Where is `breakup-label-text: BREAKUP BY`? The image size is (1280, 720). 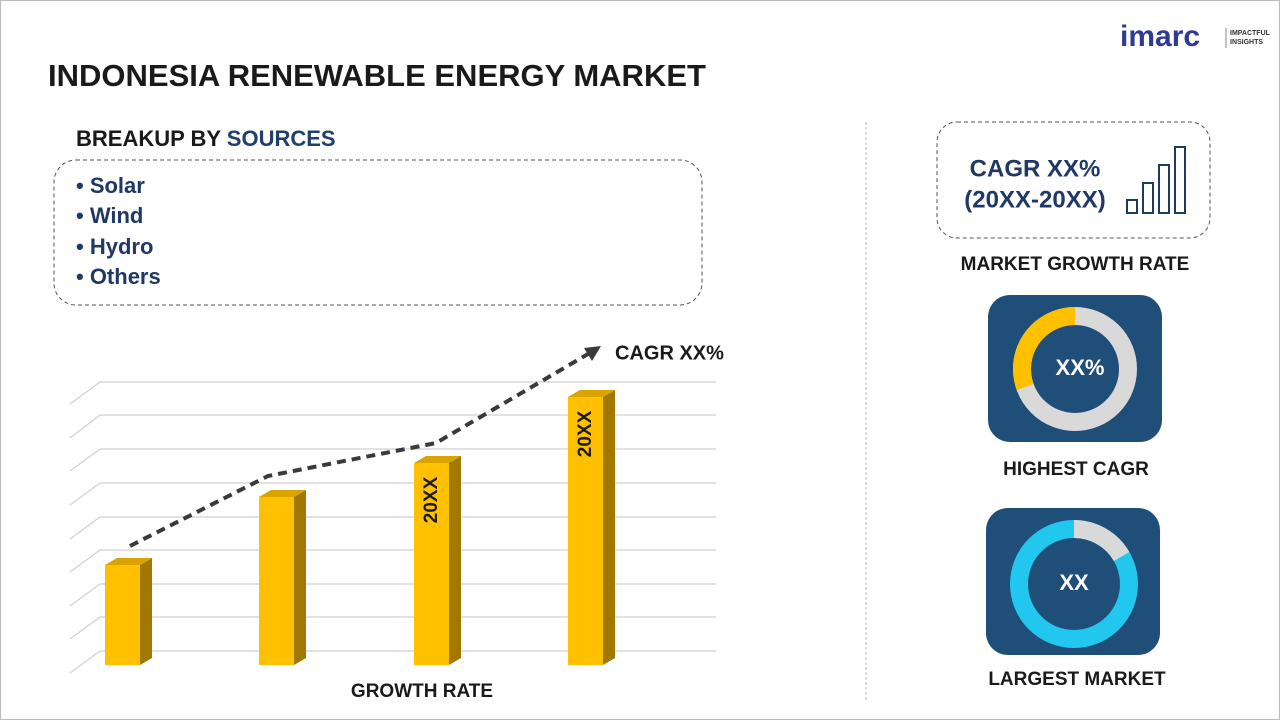
breakup-label-text: BREAKUP BY is located at coordinates (148, 138).